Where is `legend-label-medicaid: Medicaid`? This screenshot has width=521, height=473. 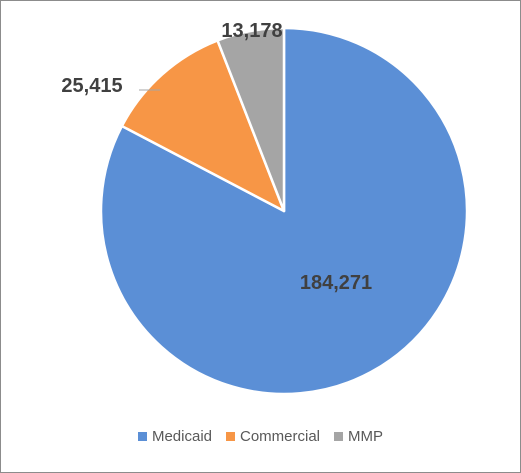
legend-label-medicaid: Medicaid is located at coordinates (181, 436).